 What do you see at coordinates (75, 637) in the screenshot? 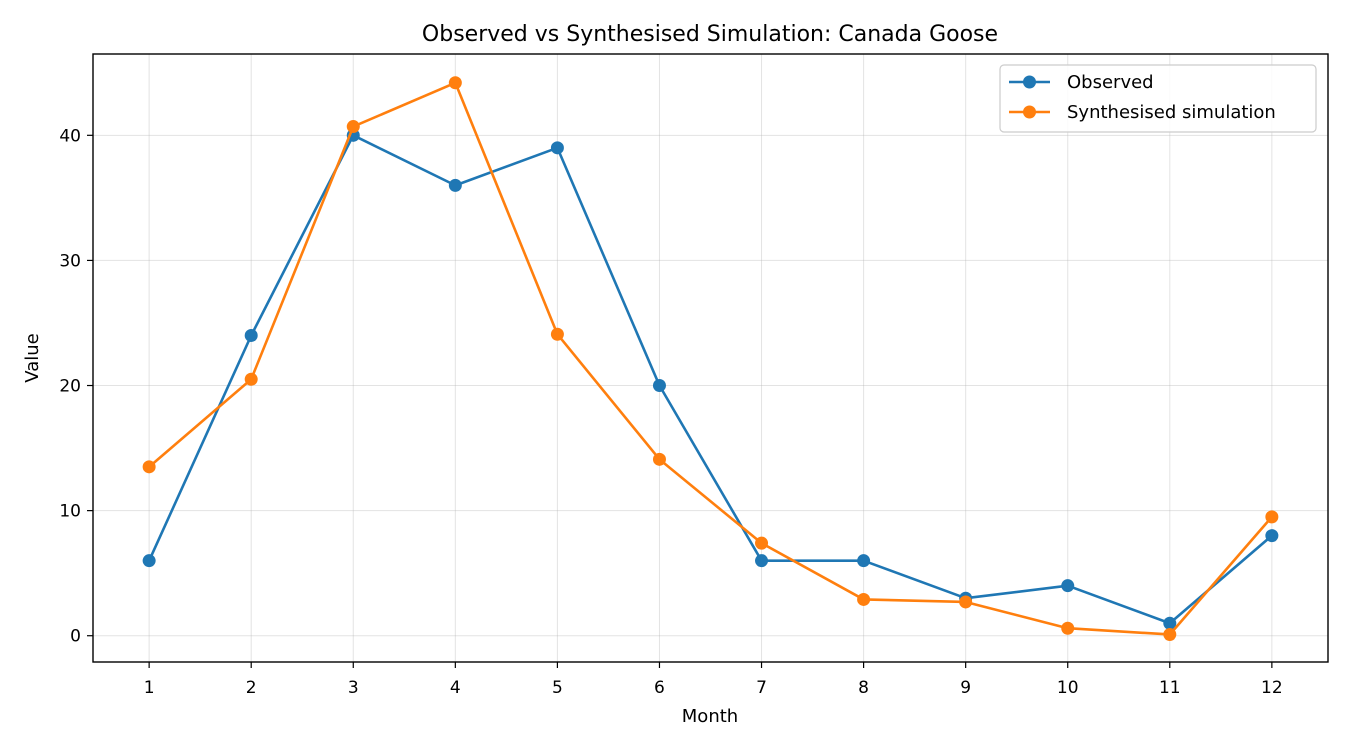
I see `y-tick-label: 0` at bounding box center [75, 637].